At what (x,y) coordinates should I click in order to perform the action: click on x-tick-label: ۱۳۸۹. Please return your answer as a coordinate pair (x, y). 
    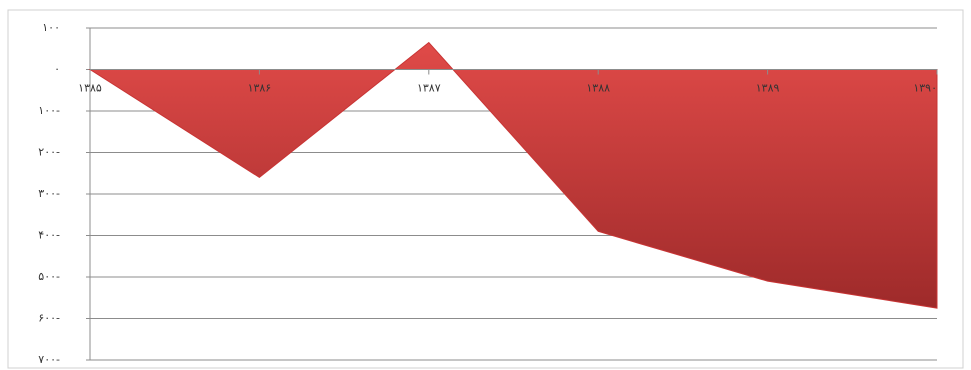
    Looking at the image, I should click on (768, 88).